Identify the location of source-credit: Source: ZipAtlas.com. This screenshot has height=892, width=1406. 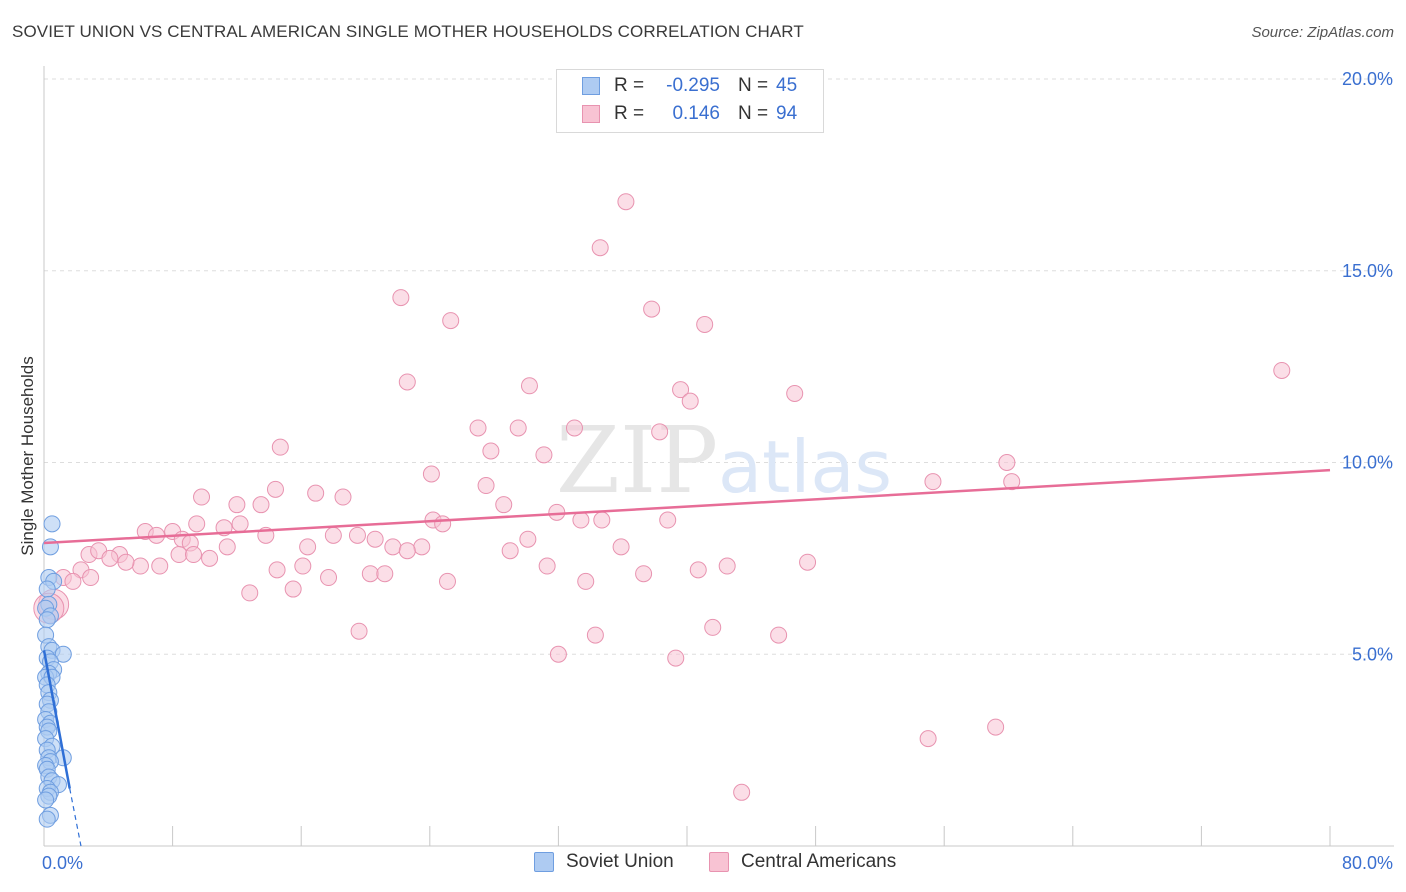
(1322, 32).